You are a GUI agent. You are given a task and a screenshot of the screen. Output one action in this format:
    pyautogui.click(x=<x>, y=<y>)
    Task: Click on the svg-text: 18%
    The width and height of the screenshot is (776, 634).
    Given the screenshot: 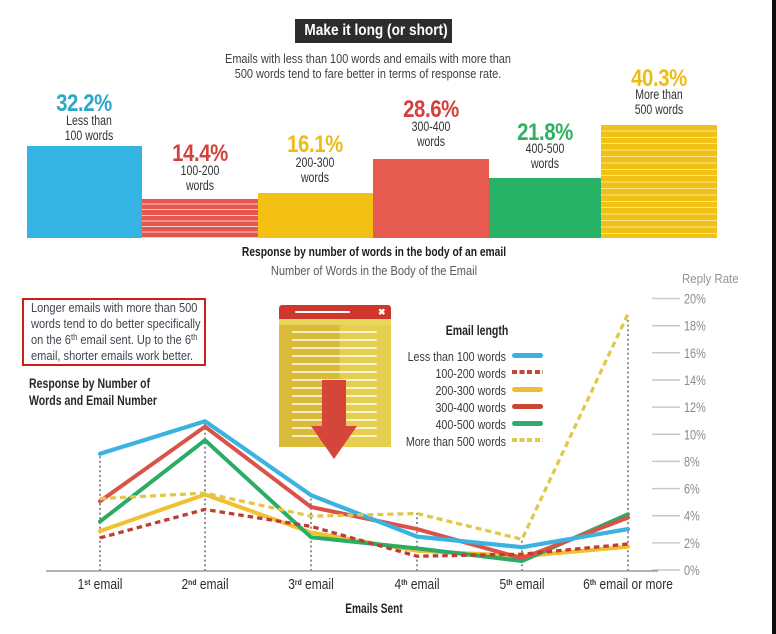 What is the action you would take?
    pyautogui.click(x=695, y=326)
    